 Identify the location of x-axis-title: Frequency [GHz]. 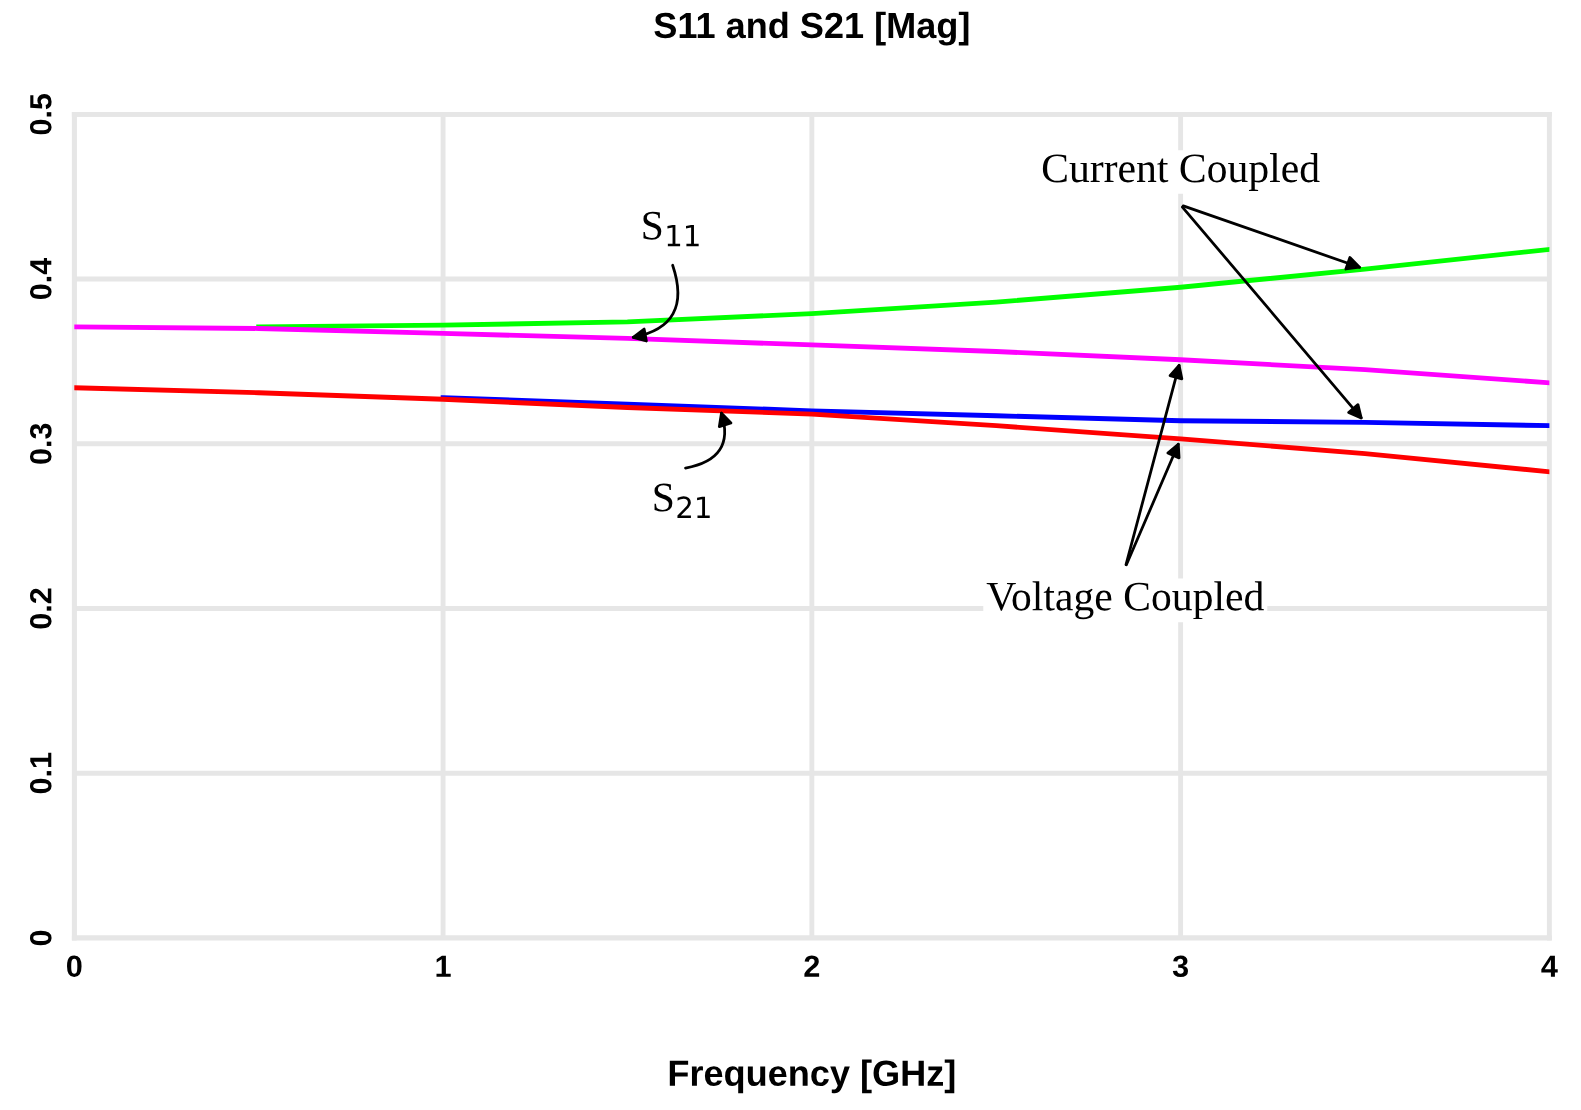
(812, 1076).